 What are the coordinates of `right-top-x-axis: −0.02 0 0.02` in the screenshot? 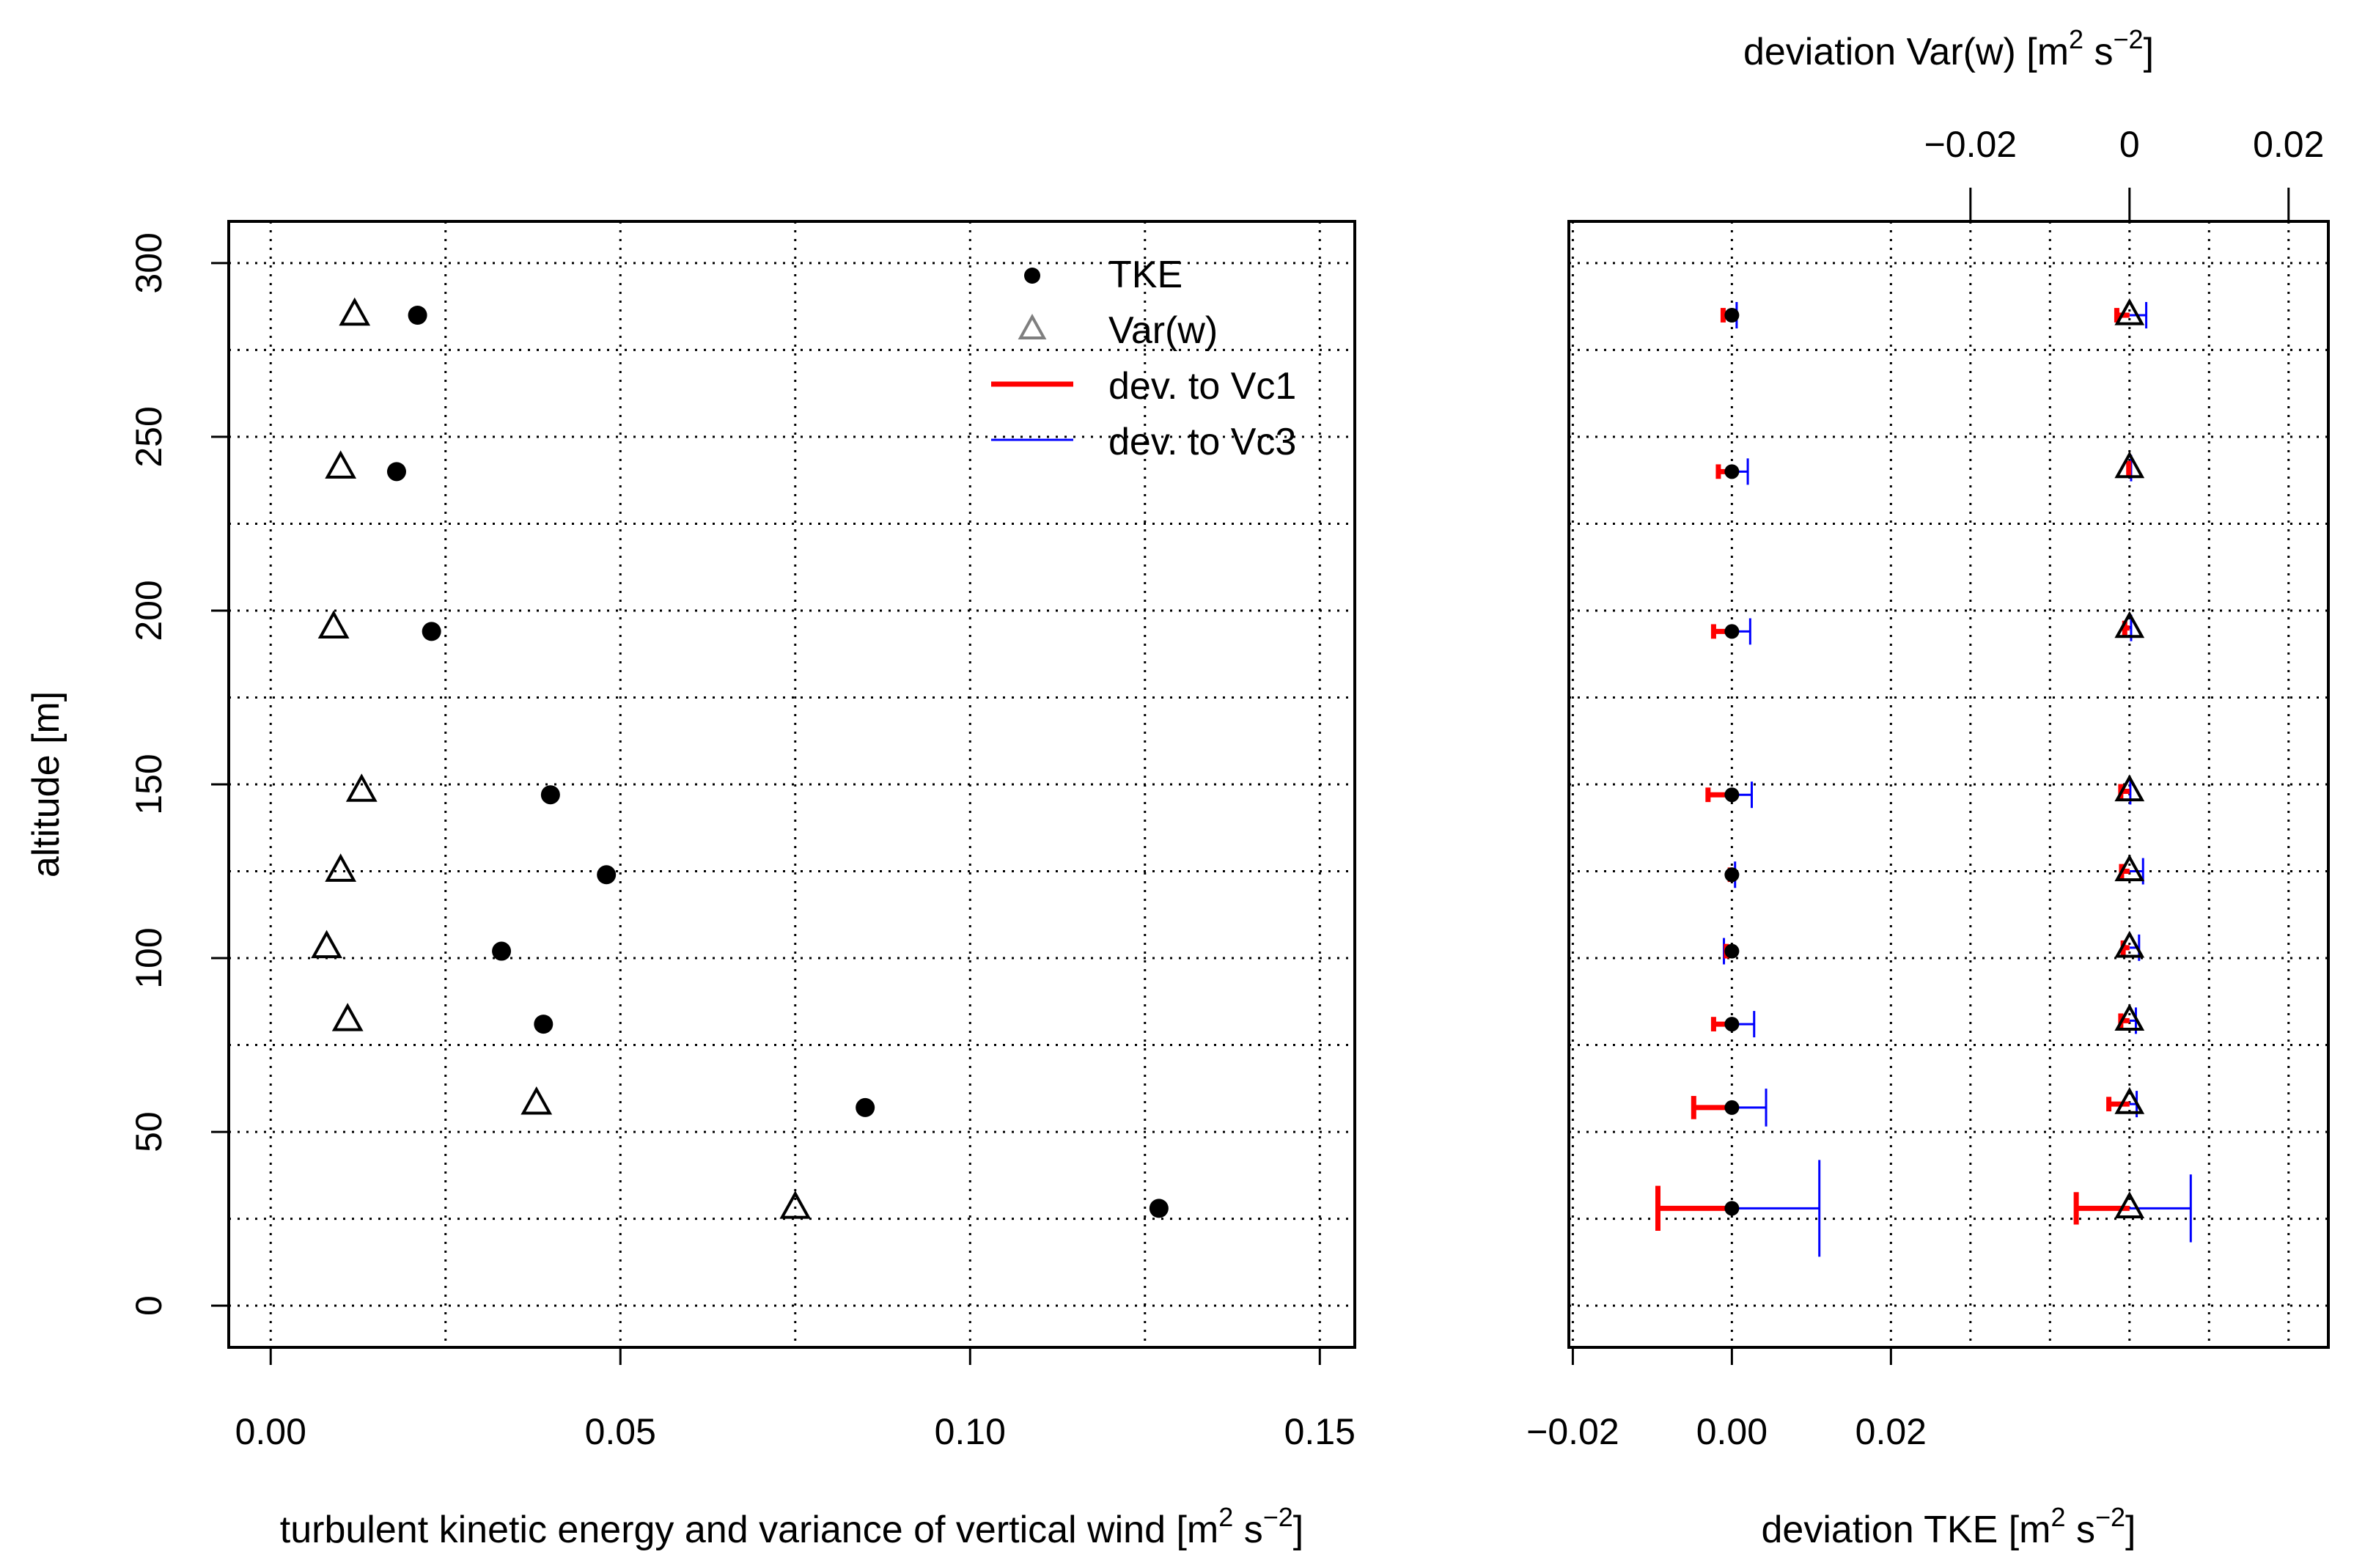 It's located at (2124, 173).